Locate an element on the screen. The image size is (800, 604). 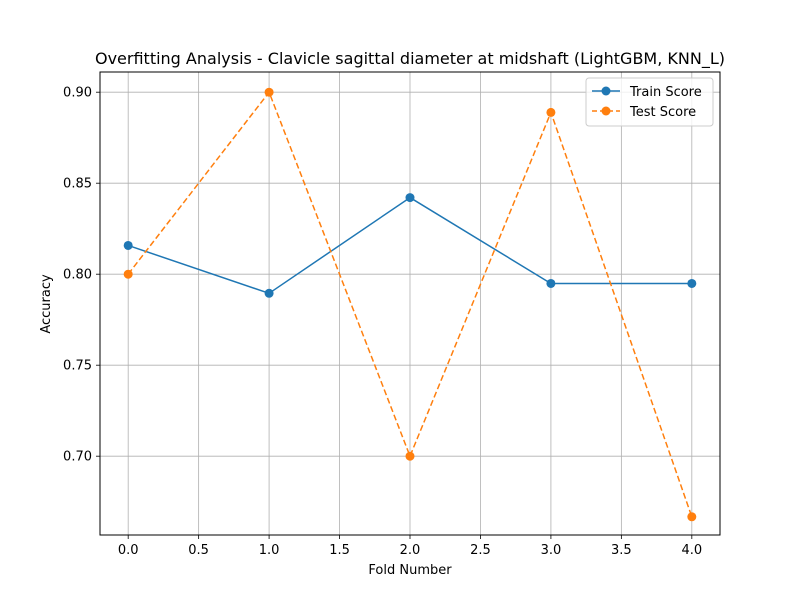
y-tick-label: 0.85 is located at coordinates (77, 184).